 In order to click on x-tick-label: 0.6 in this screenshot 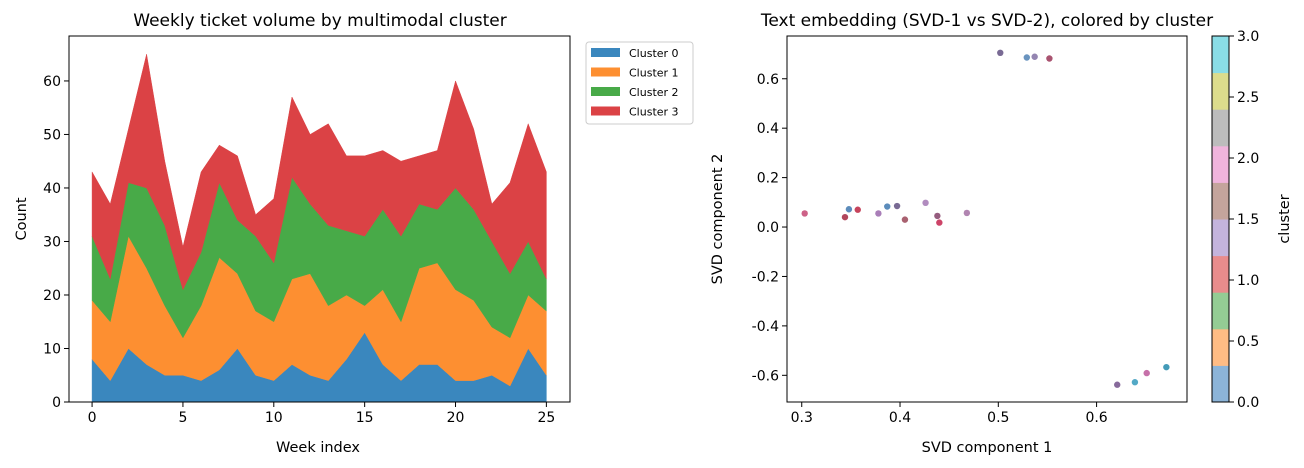, I will do `click(1096, 418)`.